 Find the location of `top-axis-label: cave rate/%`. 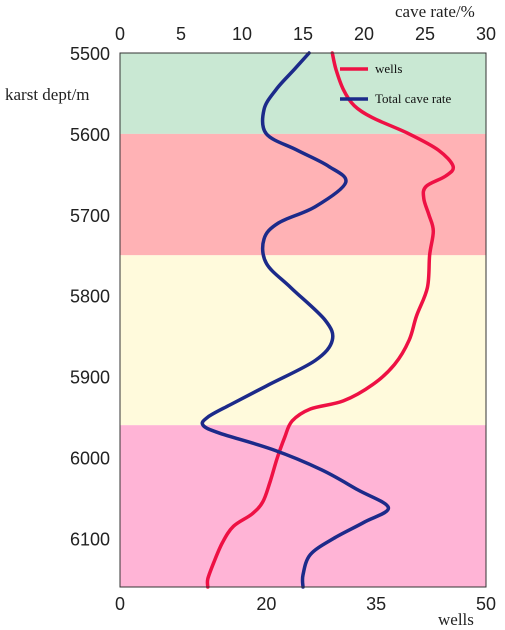

top-axis-label: cave rate/% is located at coordinates (435, 11).